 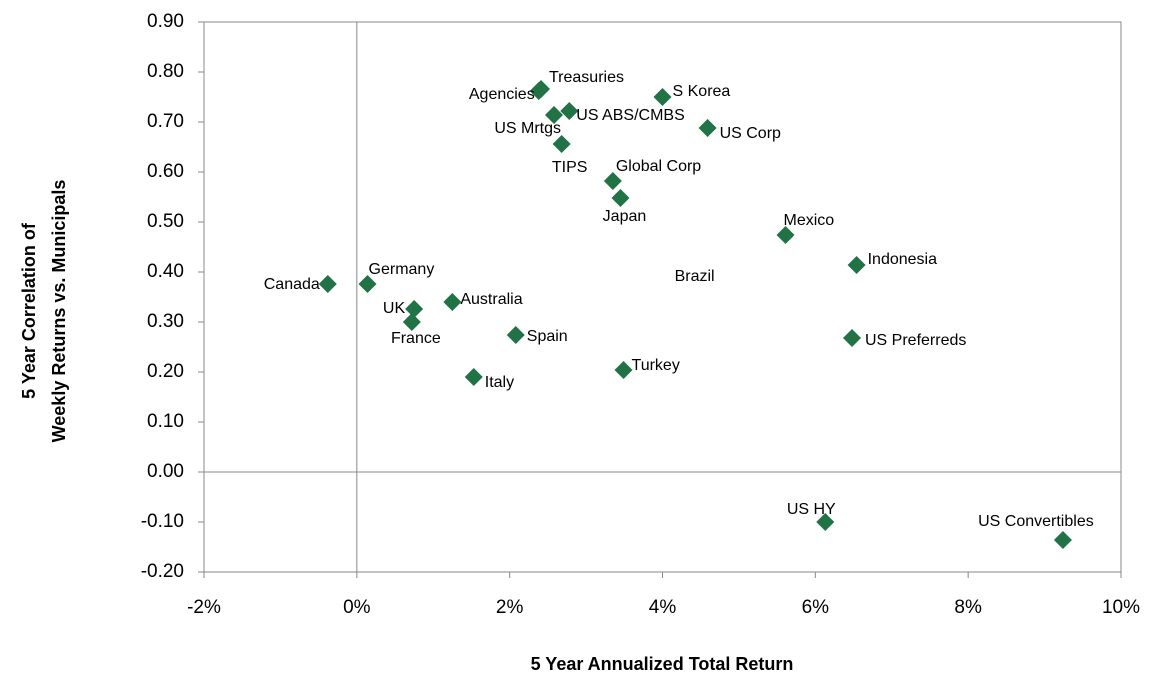 I want to click on point-label: Australia, so click(x=491, y=299).